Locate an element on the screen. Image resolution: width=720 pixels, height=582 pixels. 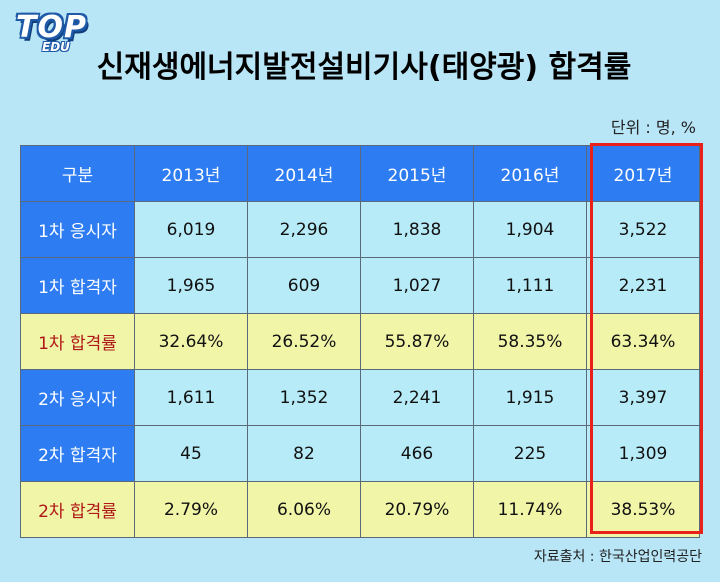
table-cell: 6.06% is located at coordinates (304, 509).